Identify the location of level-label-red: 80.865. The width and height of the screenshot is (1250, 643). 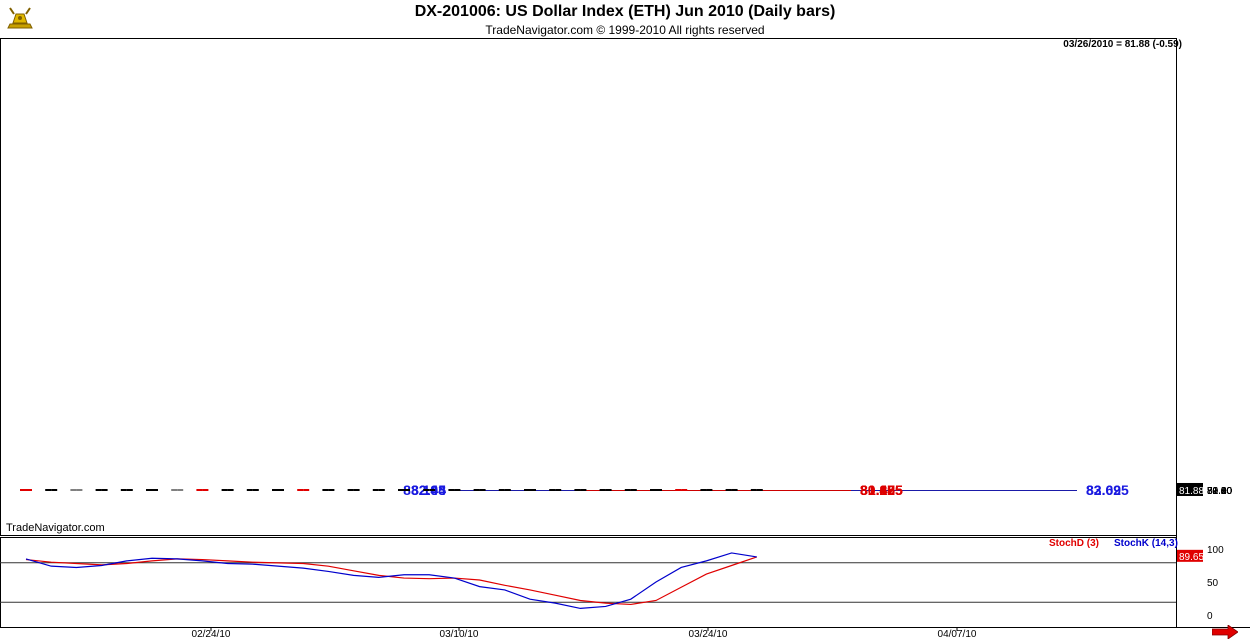
(881, 490).